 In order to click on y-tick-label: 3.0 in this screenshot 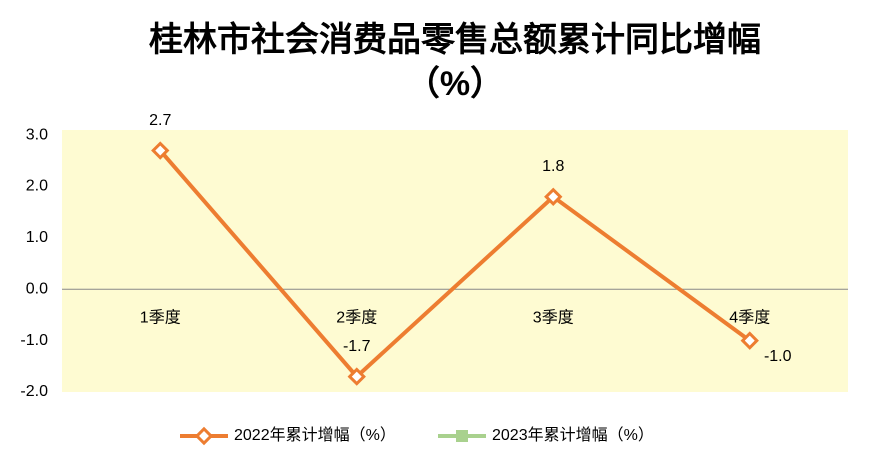, I will do `click(37, 134)`.